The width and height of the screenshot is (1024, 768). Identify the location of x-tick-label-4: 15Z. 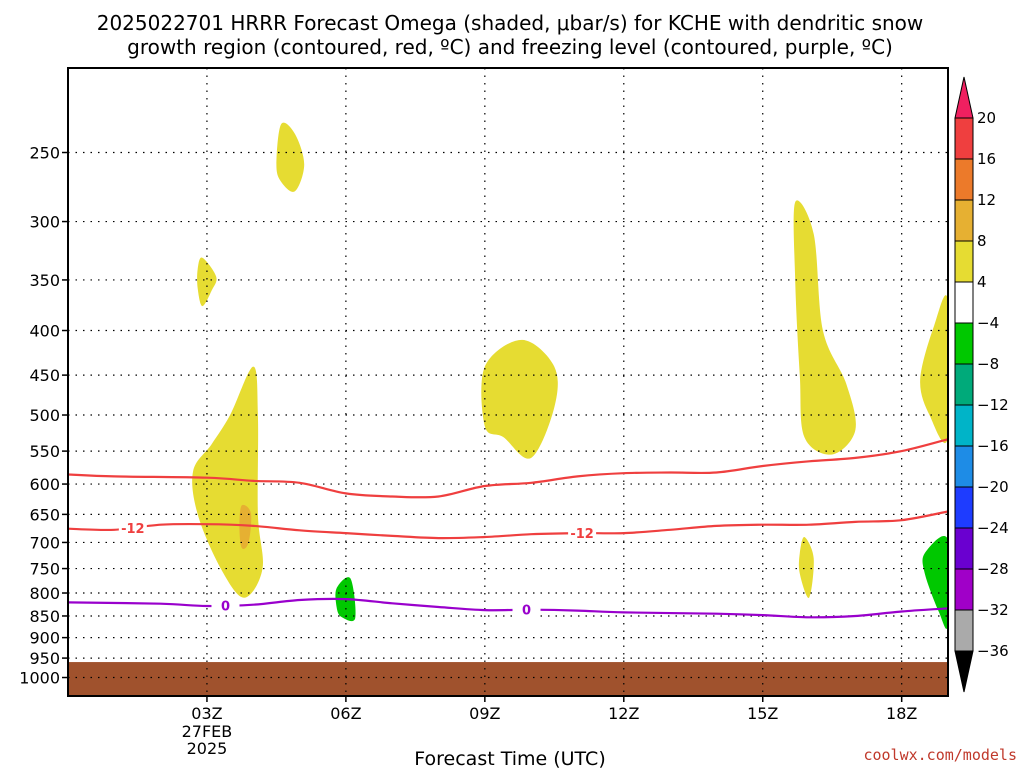
(762, 713).